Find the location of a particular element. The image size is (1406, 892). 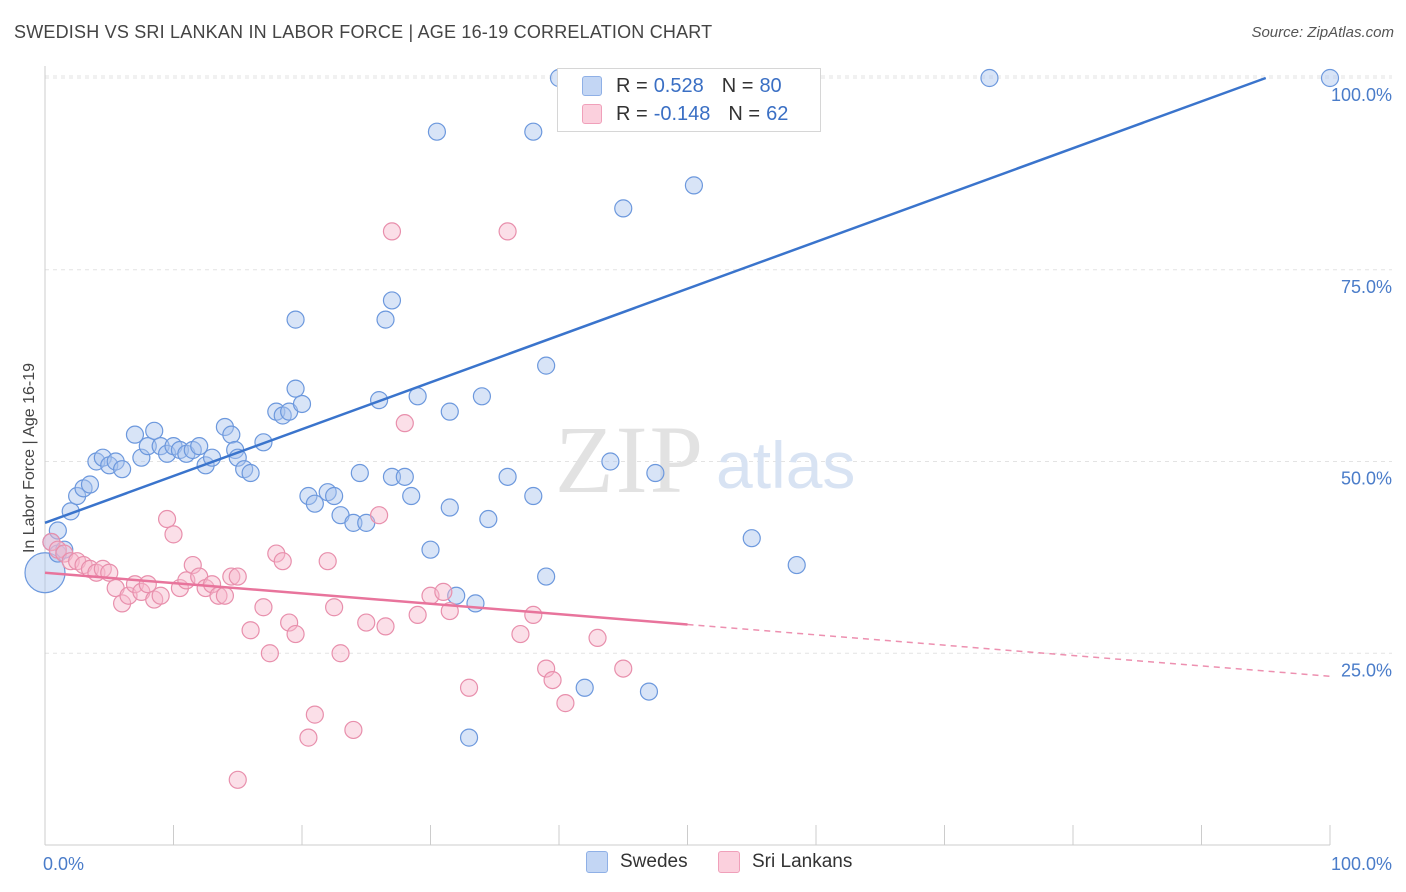

y-tick-label-0: 25.0% is located at coordinates (1366, 670).